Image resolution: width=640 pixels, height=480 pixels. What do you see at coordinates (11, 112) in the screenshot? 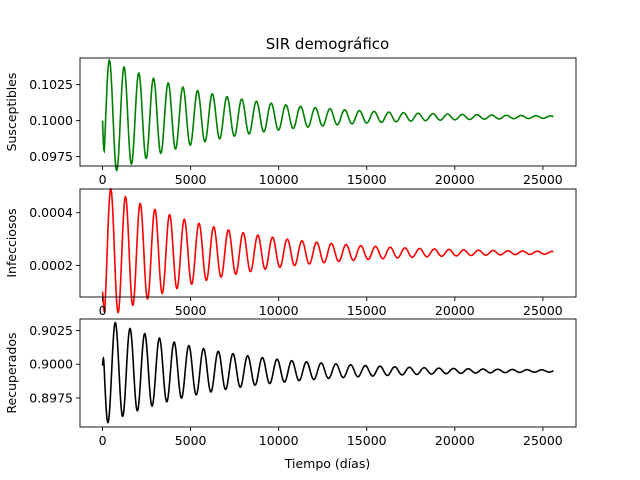
I see `susceptibles-y-axis-label: Susceptibles` at bounding box center [11, 112].